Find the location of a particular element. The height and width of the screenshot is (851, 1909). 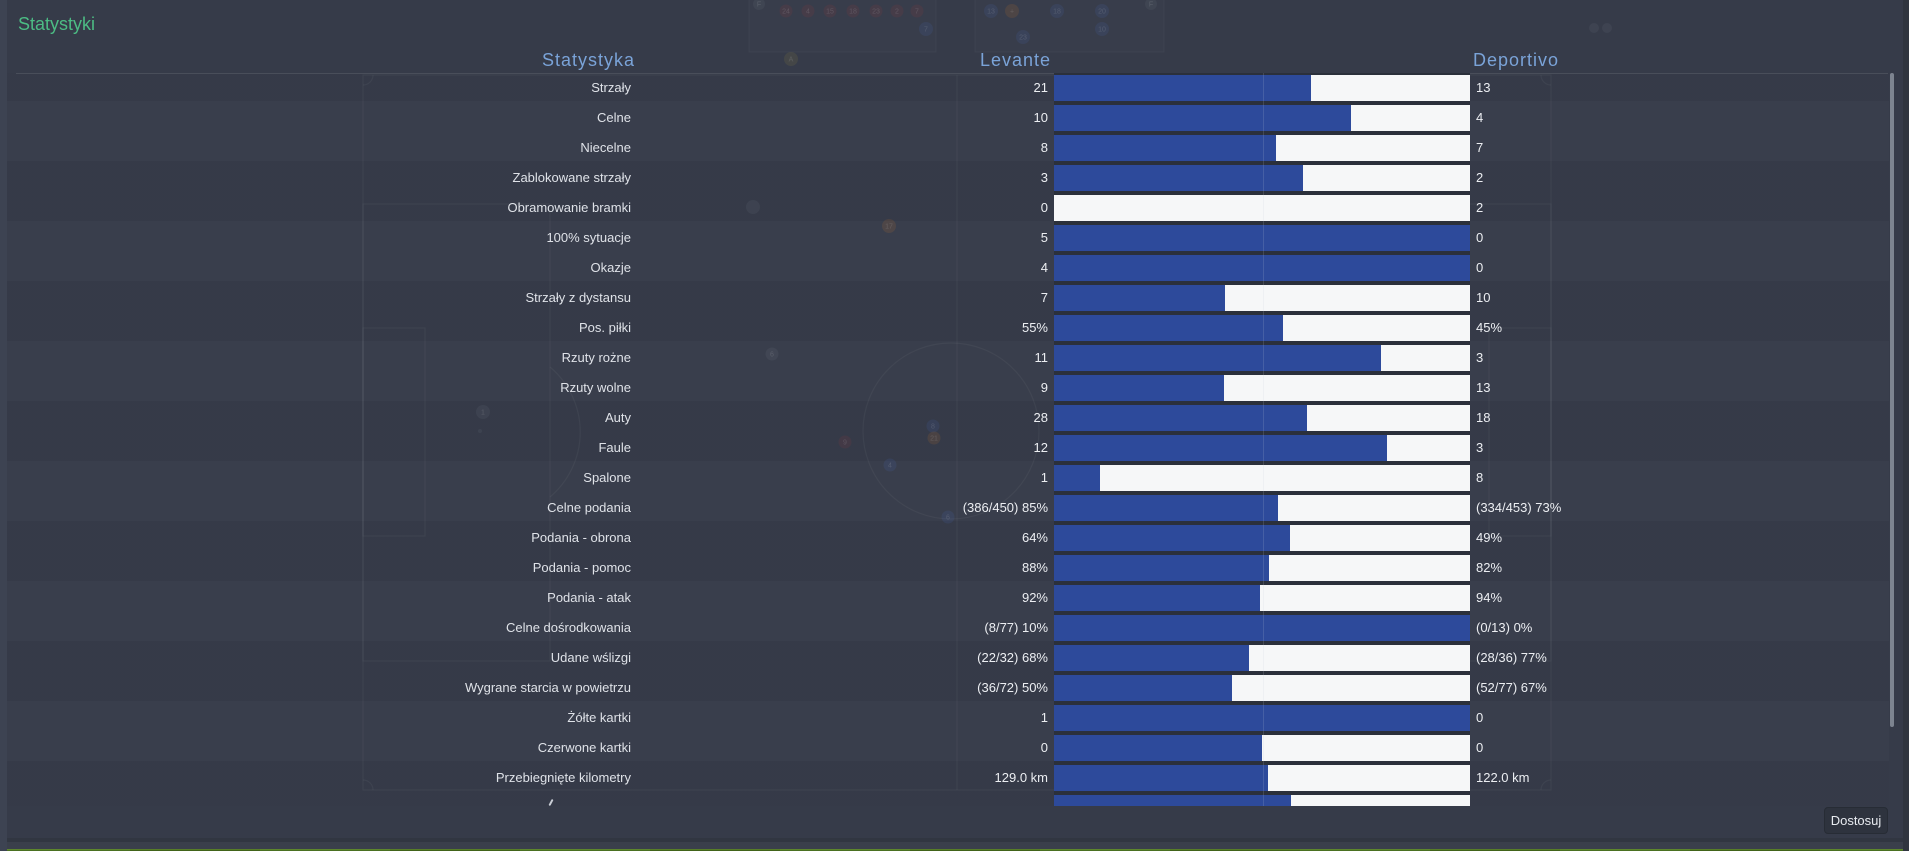

svg-text: A is located at coordinates (791, 60).